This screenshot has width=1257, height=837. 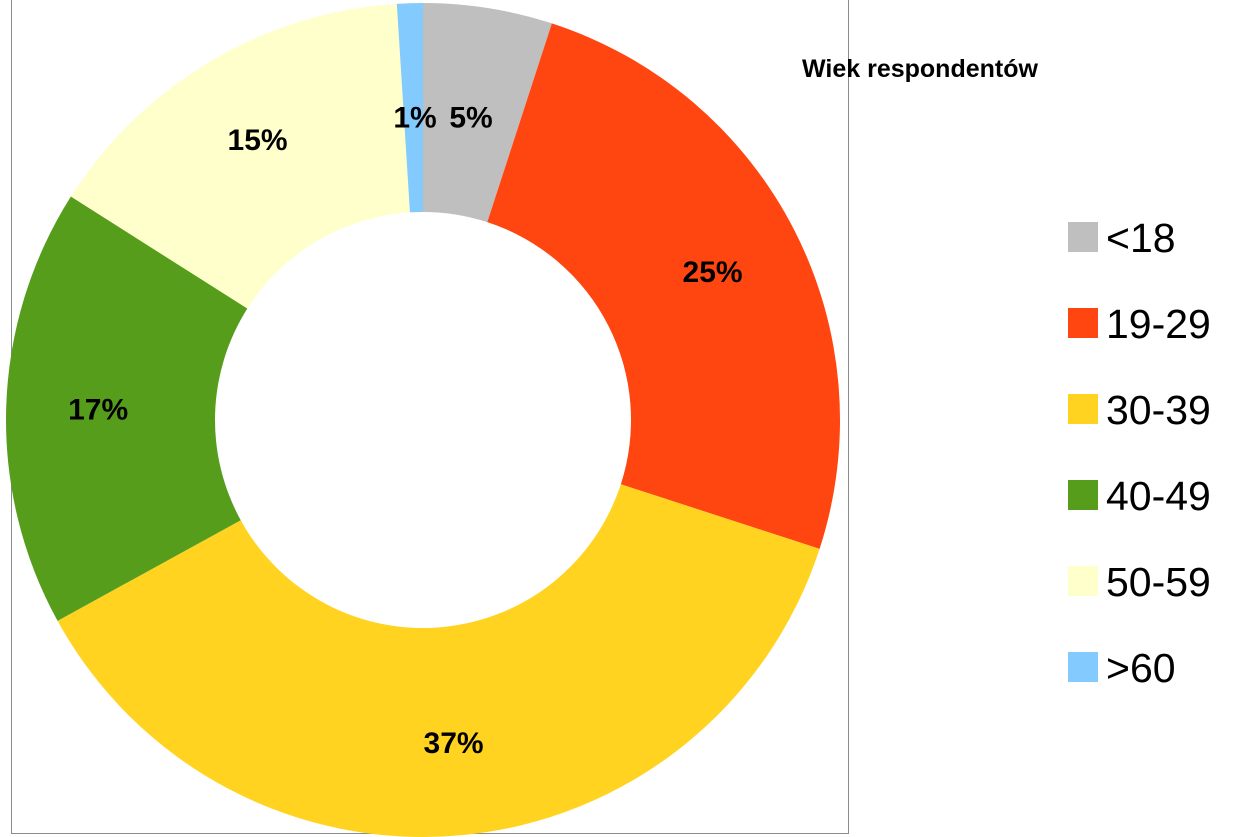 I want to click on slice-<18, so click(x=487, y=113).